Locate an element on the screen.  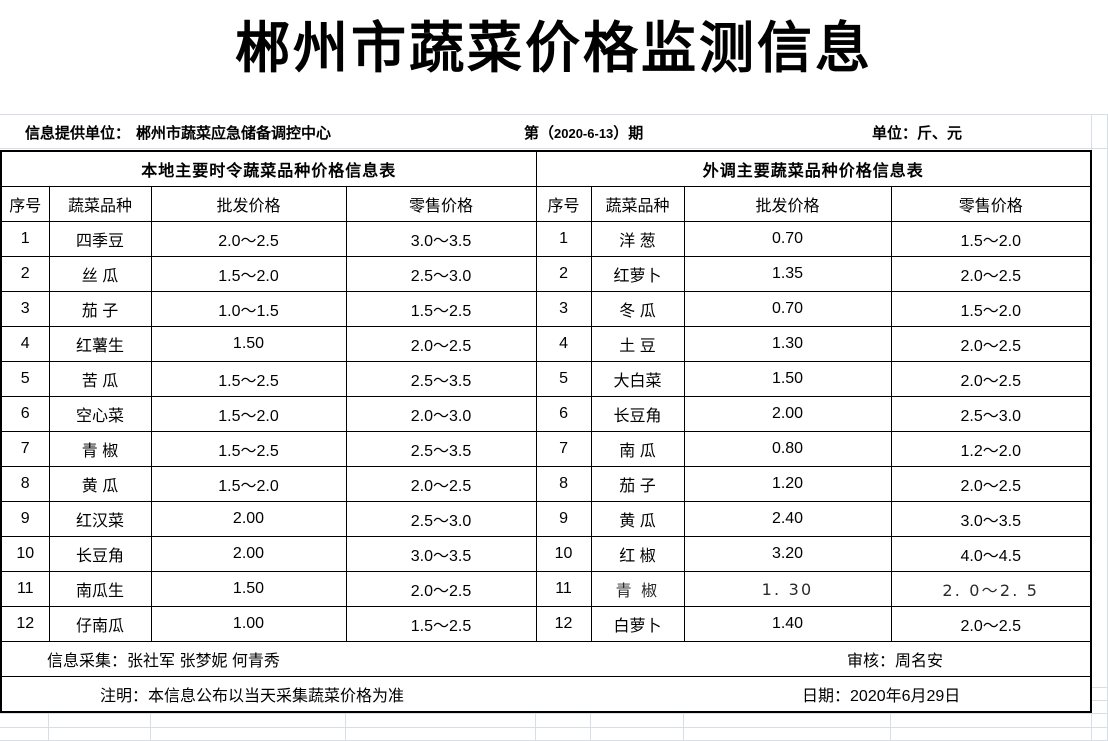
cell-local-index: 2 is located at coordinates (25, 274).